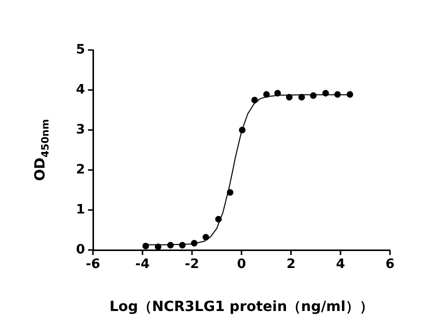 The image size is (441, 320). What do you see at coordinates (80, 170) in the screenshot?
I see `y-tick-label: 2` at bounding box center [80, 170].